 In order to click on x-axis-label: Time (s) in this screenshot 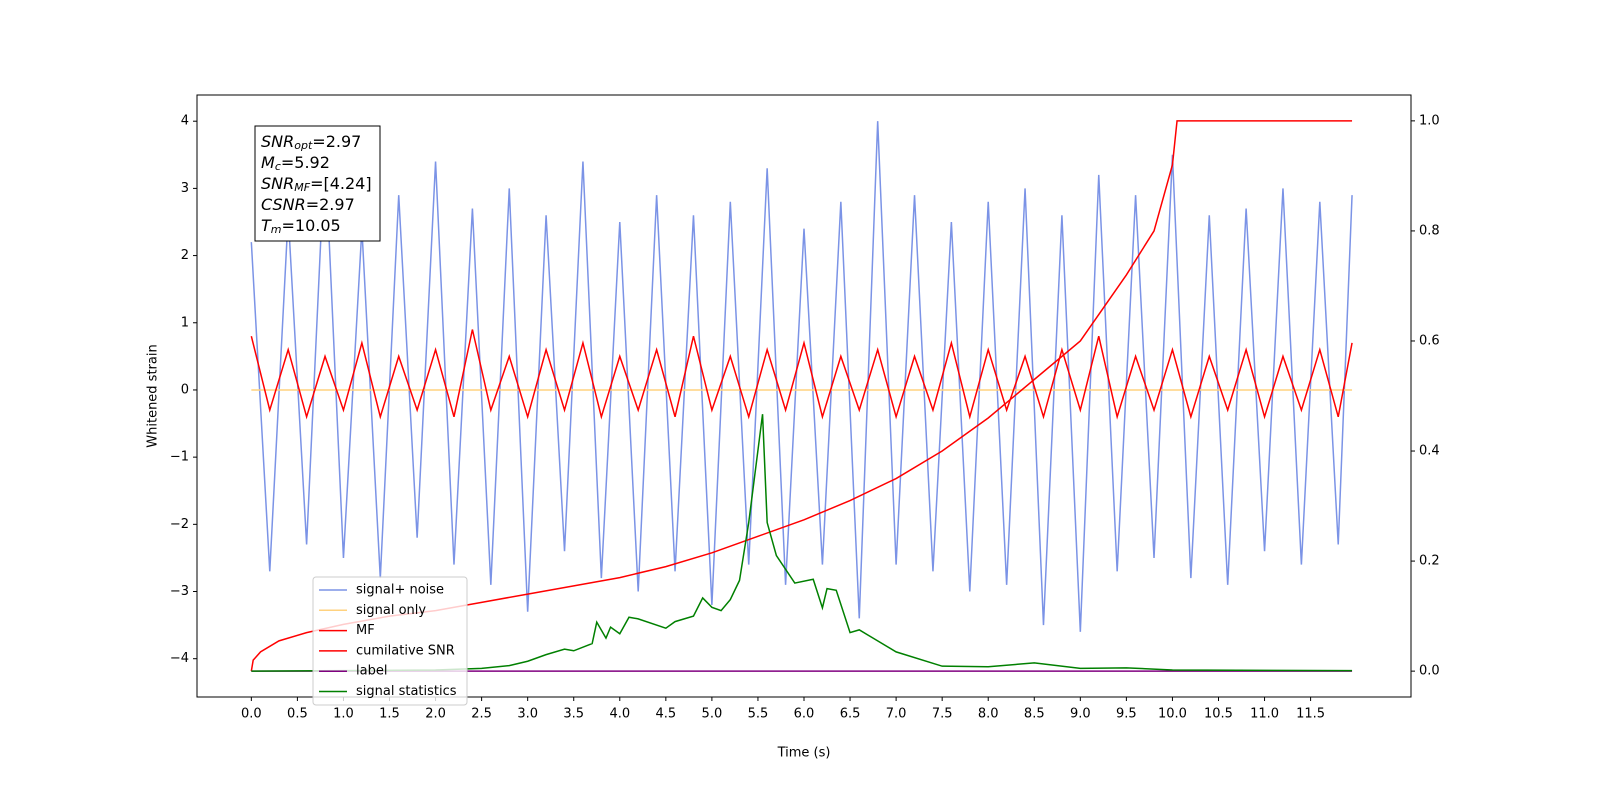, I will do `click(804, 753)`.